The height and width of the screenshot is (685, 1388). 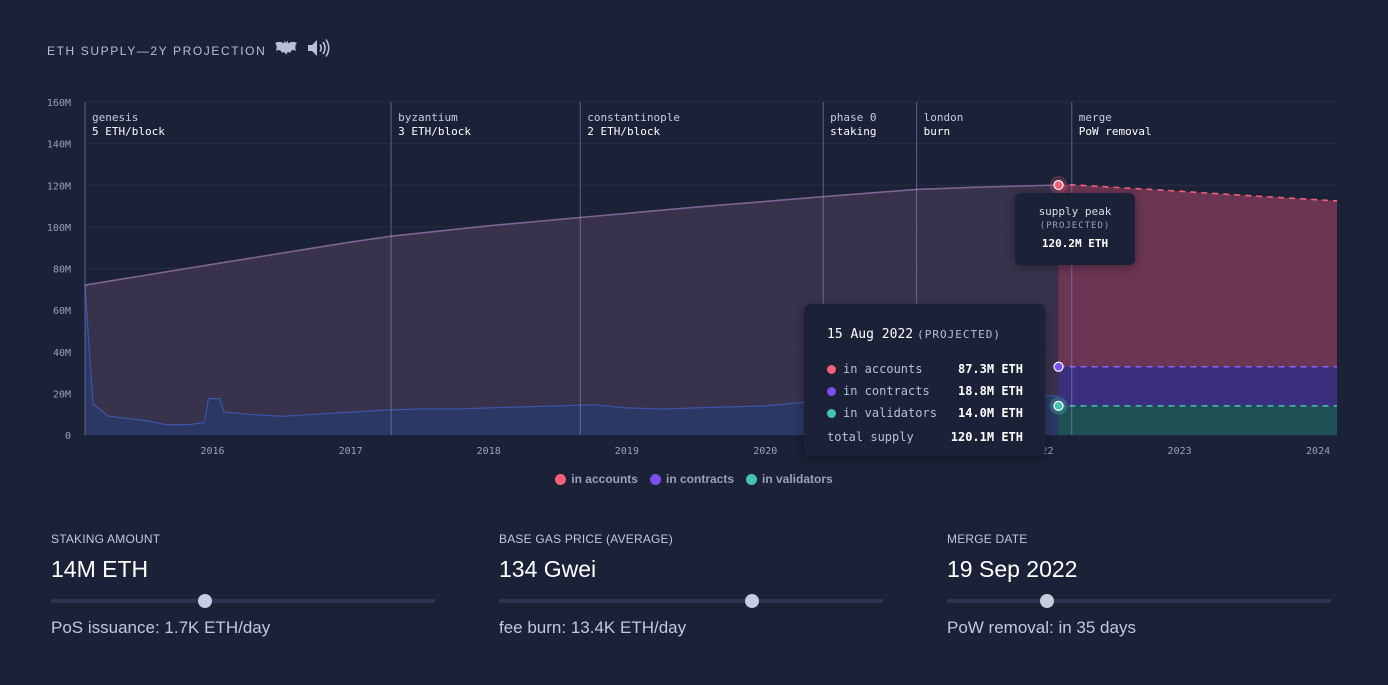 I want to click on x-tick-label: 2016, so click(x=212, y=451).